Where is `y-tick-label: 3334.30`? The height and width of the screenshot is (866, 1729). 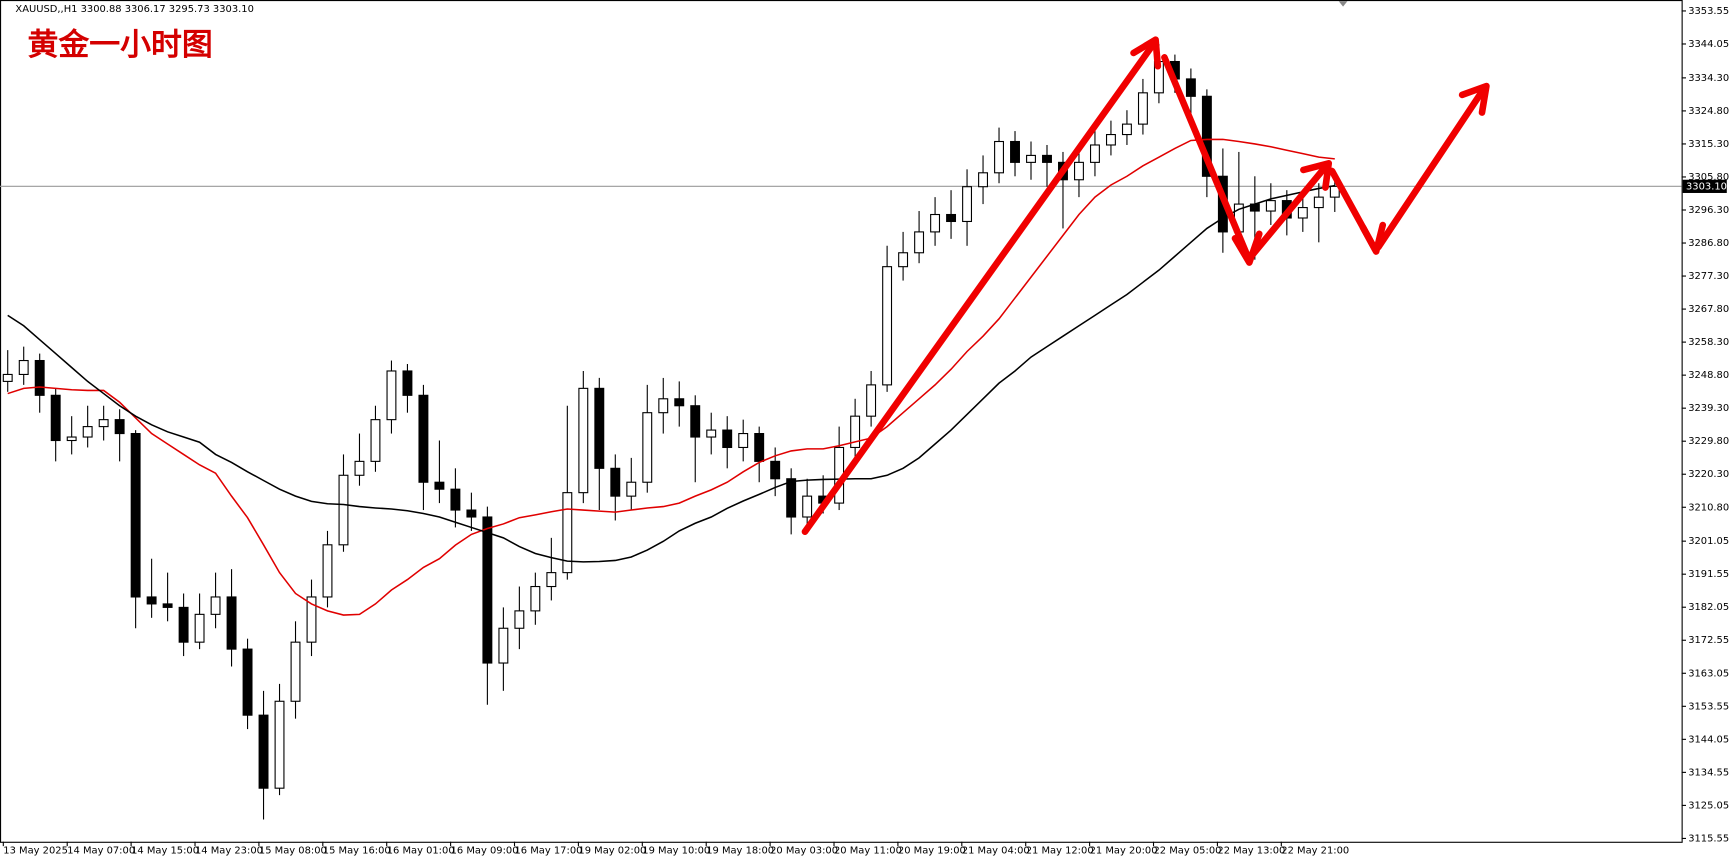 y-tick-label: 3334.30 is located at coordinates (1708, 78).